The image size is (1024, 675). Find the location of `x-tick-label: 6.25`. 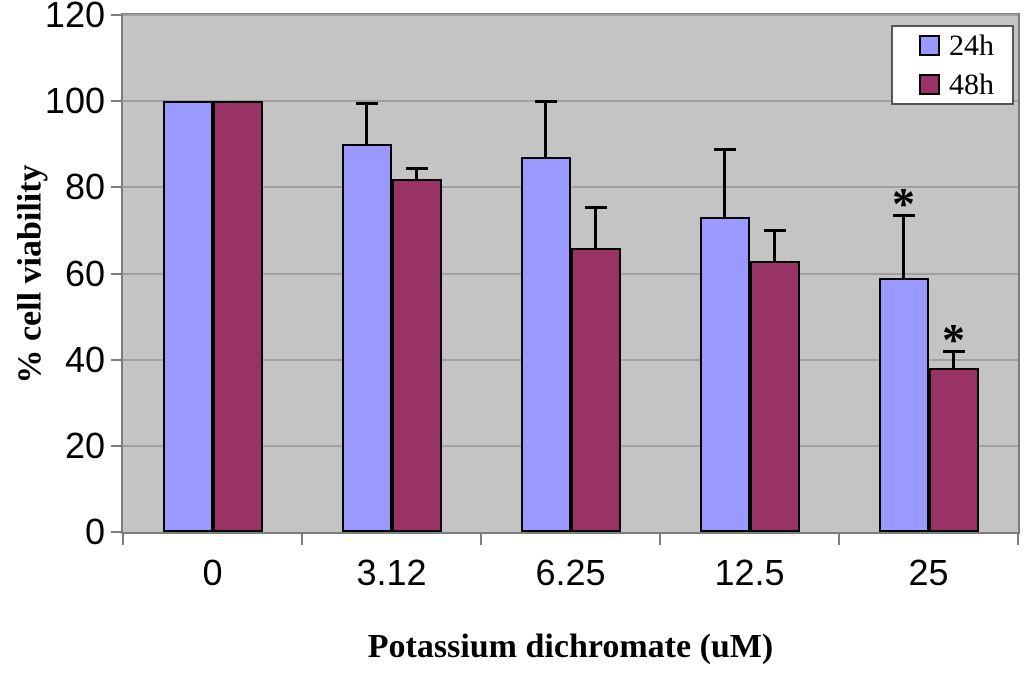

x-tick-label: 6.25 is located at coordinates (570, 572).